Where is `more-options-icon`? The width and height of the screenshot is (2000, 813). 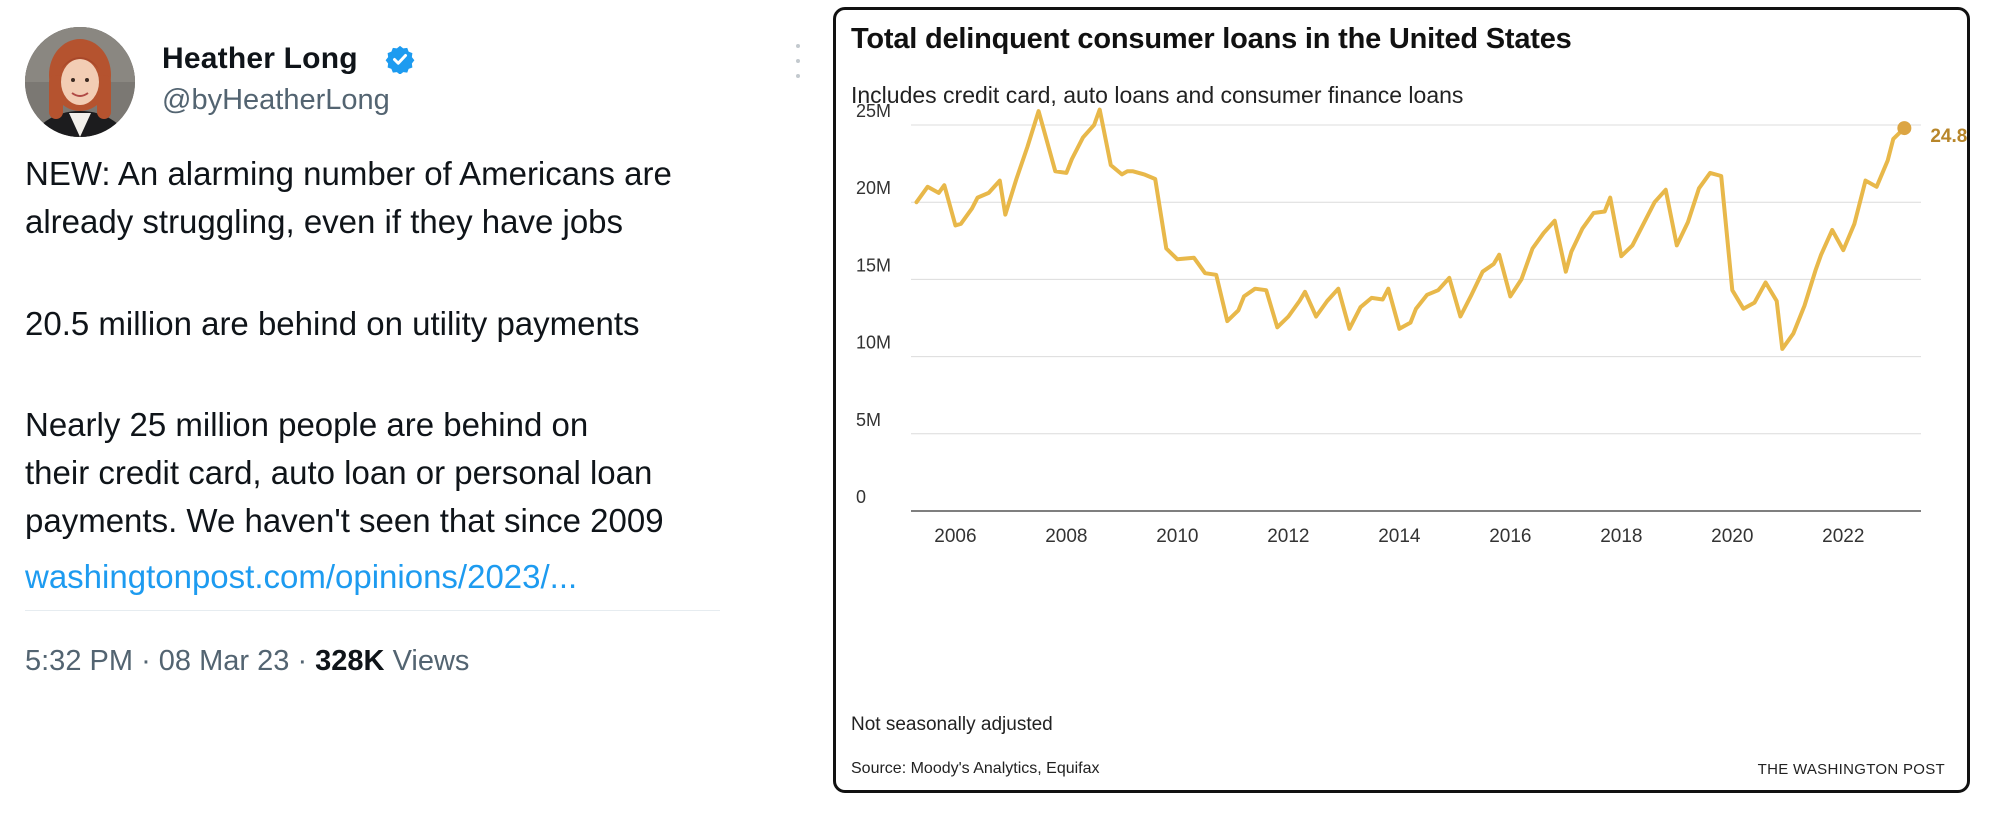 more-options-icon is located at coordinates (798, 61).